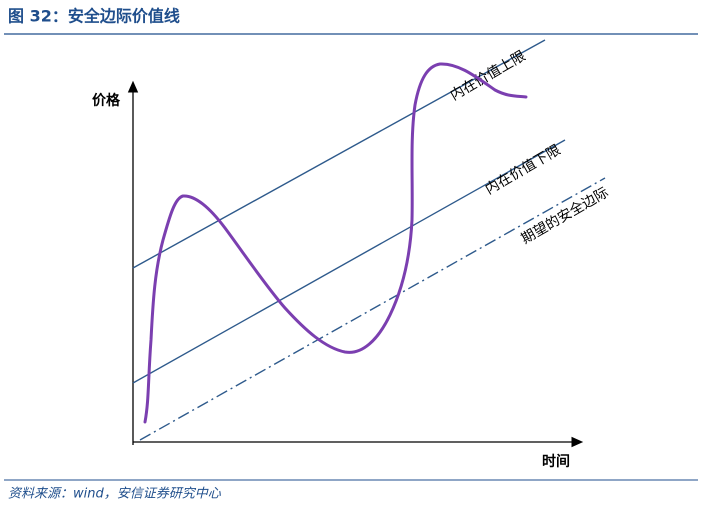 The width and height of the screenshot is (702, 510). Describe the element at coordinates (94, 16) in the screenshot. I see `figure-title: 图 32：安全边际价值线` at that location.